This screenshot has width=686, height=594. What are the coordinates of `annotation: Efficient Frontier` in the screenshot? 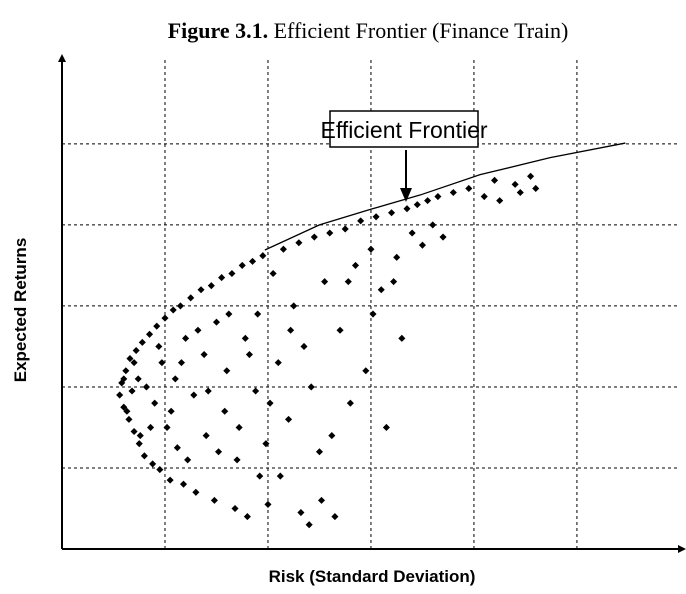 It's located at (403, 130).